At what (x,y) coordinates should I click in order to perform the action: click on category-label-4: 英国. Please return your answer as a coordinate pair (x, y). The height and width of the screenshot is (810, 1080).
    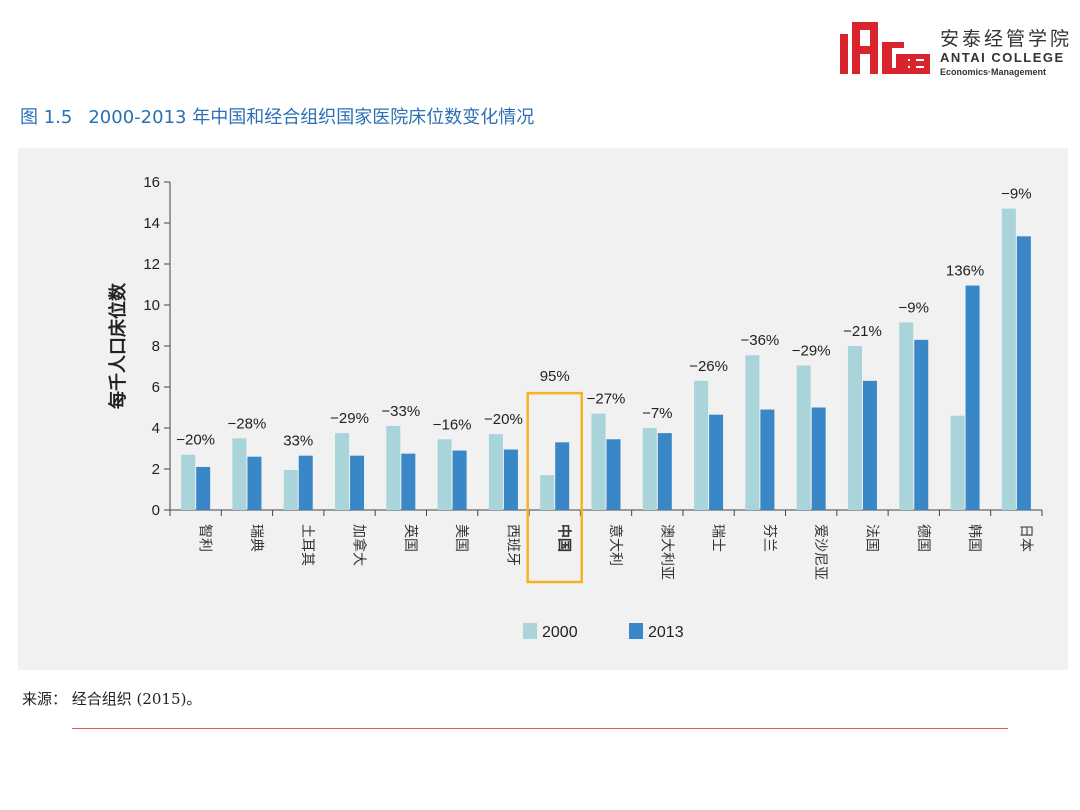
    Looking at the image, I should click on (410, 538).